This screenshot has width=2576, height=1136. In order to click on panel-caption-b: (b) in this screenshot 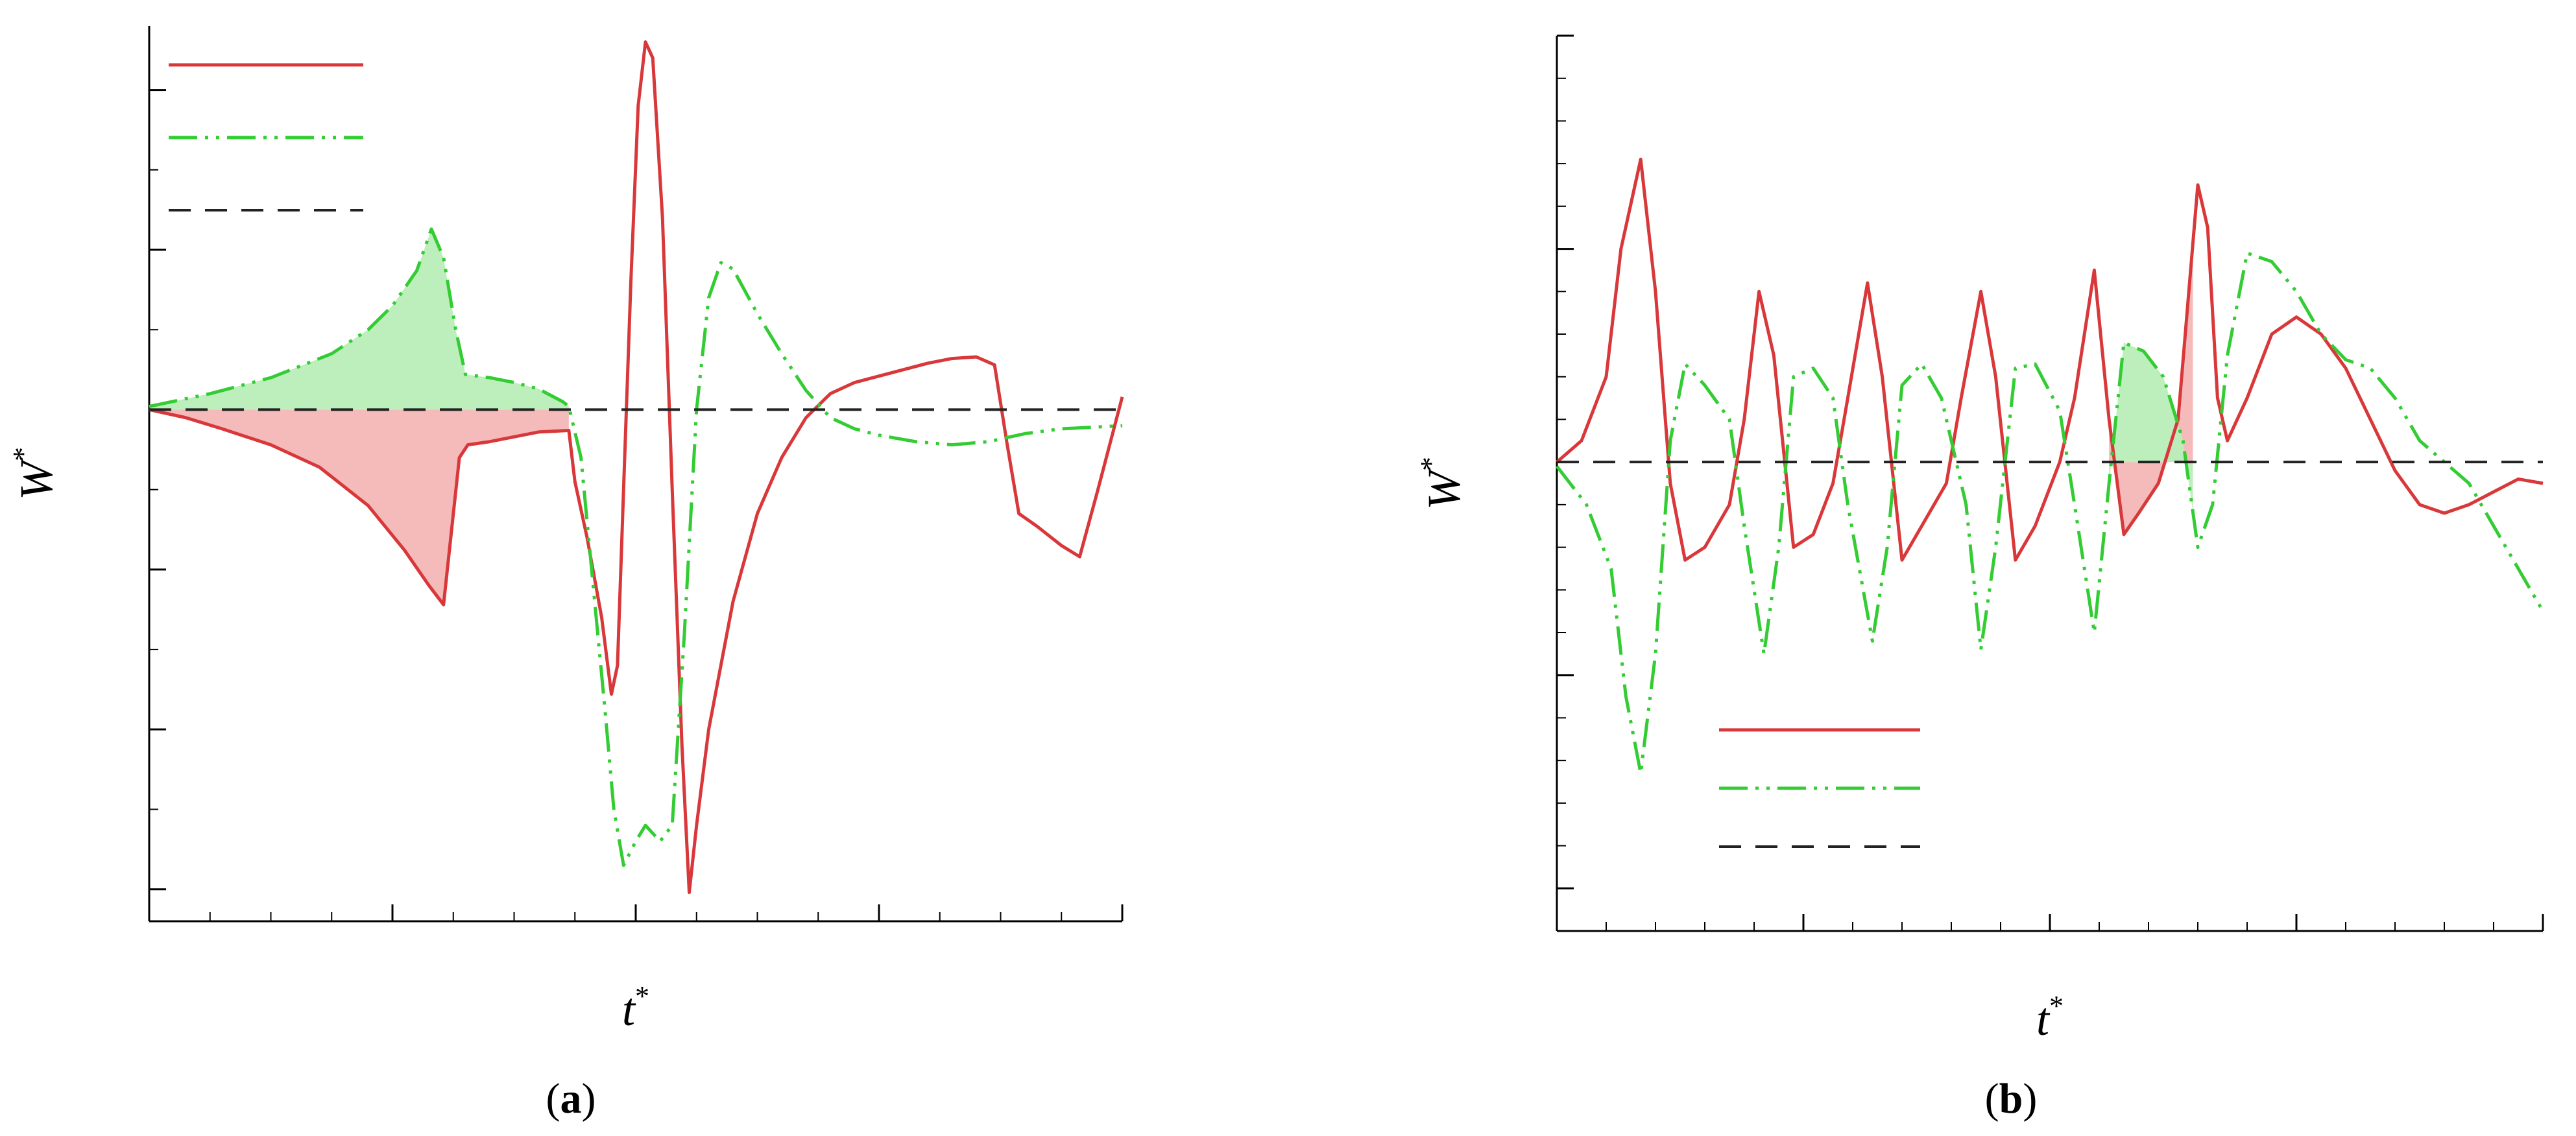, I will do `click(2011, 1099)`.